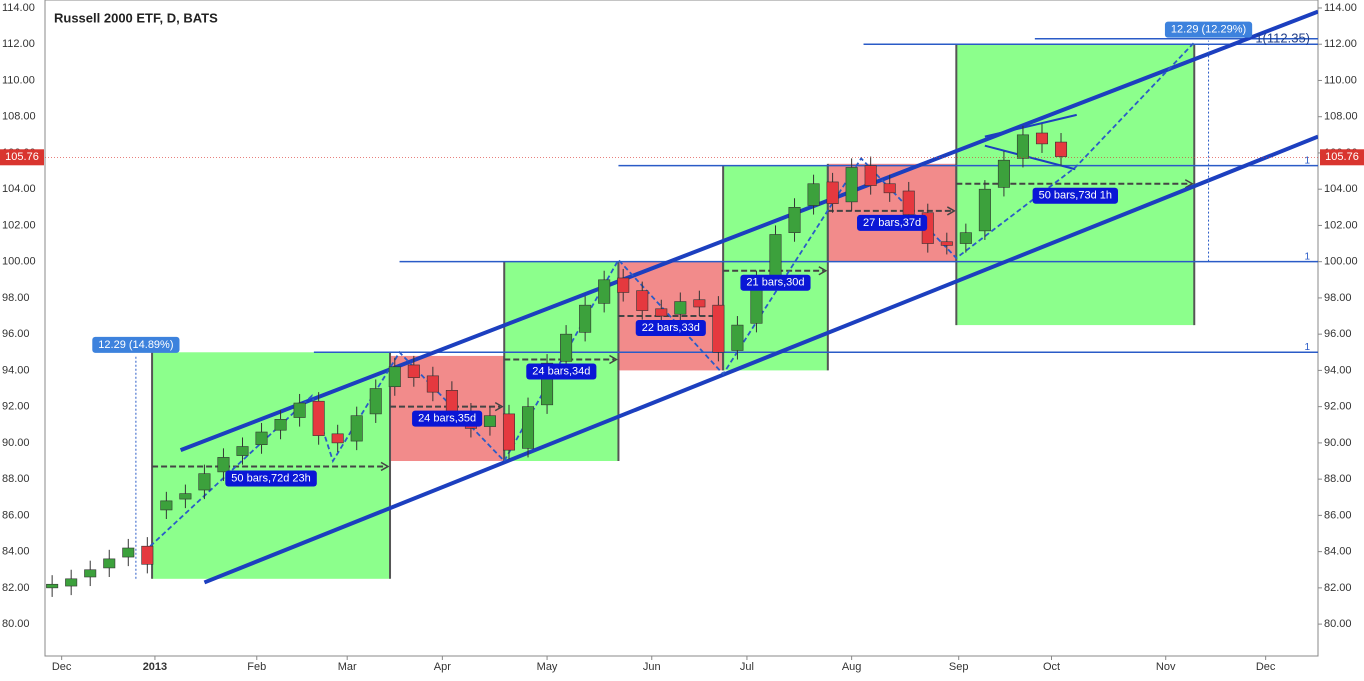  What do you see at coordinates (1282, 38) in the screenshot?
I see `line-label: 1(112.35)` at bounding box center [1282, 38].